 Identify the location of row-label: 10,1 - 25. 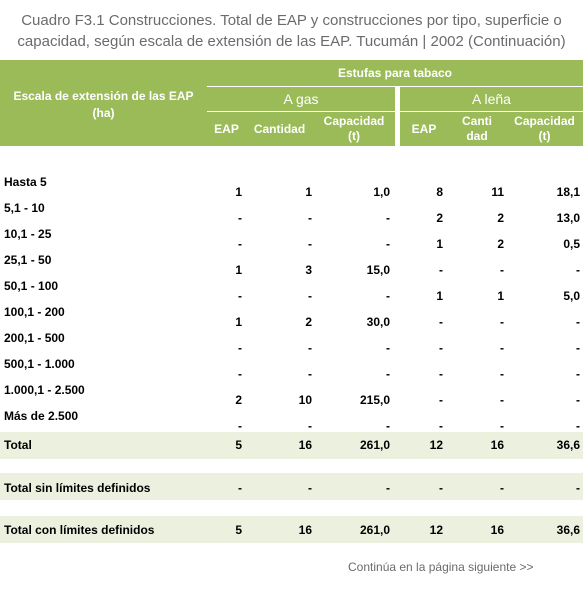
(28, 234).